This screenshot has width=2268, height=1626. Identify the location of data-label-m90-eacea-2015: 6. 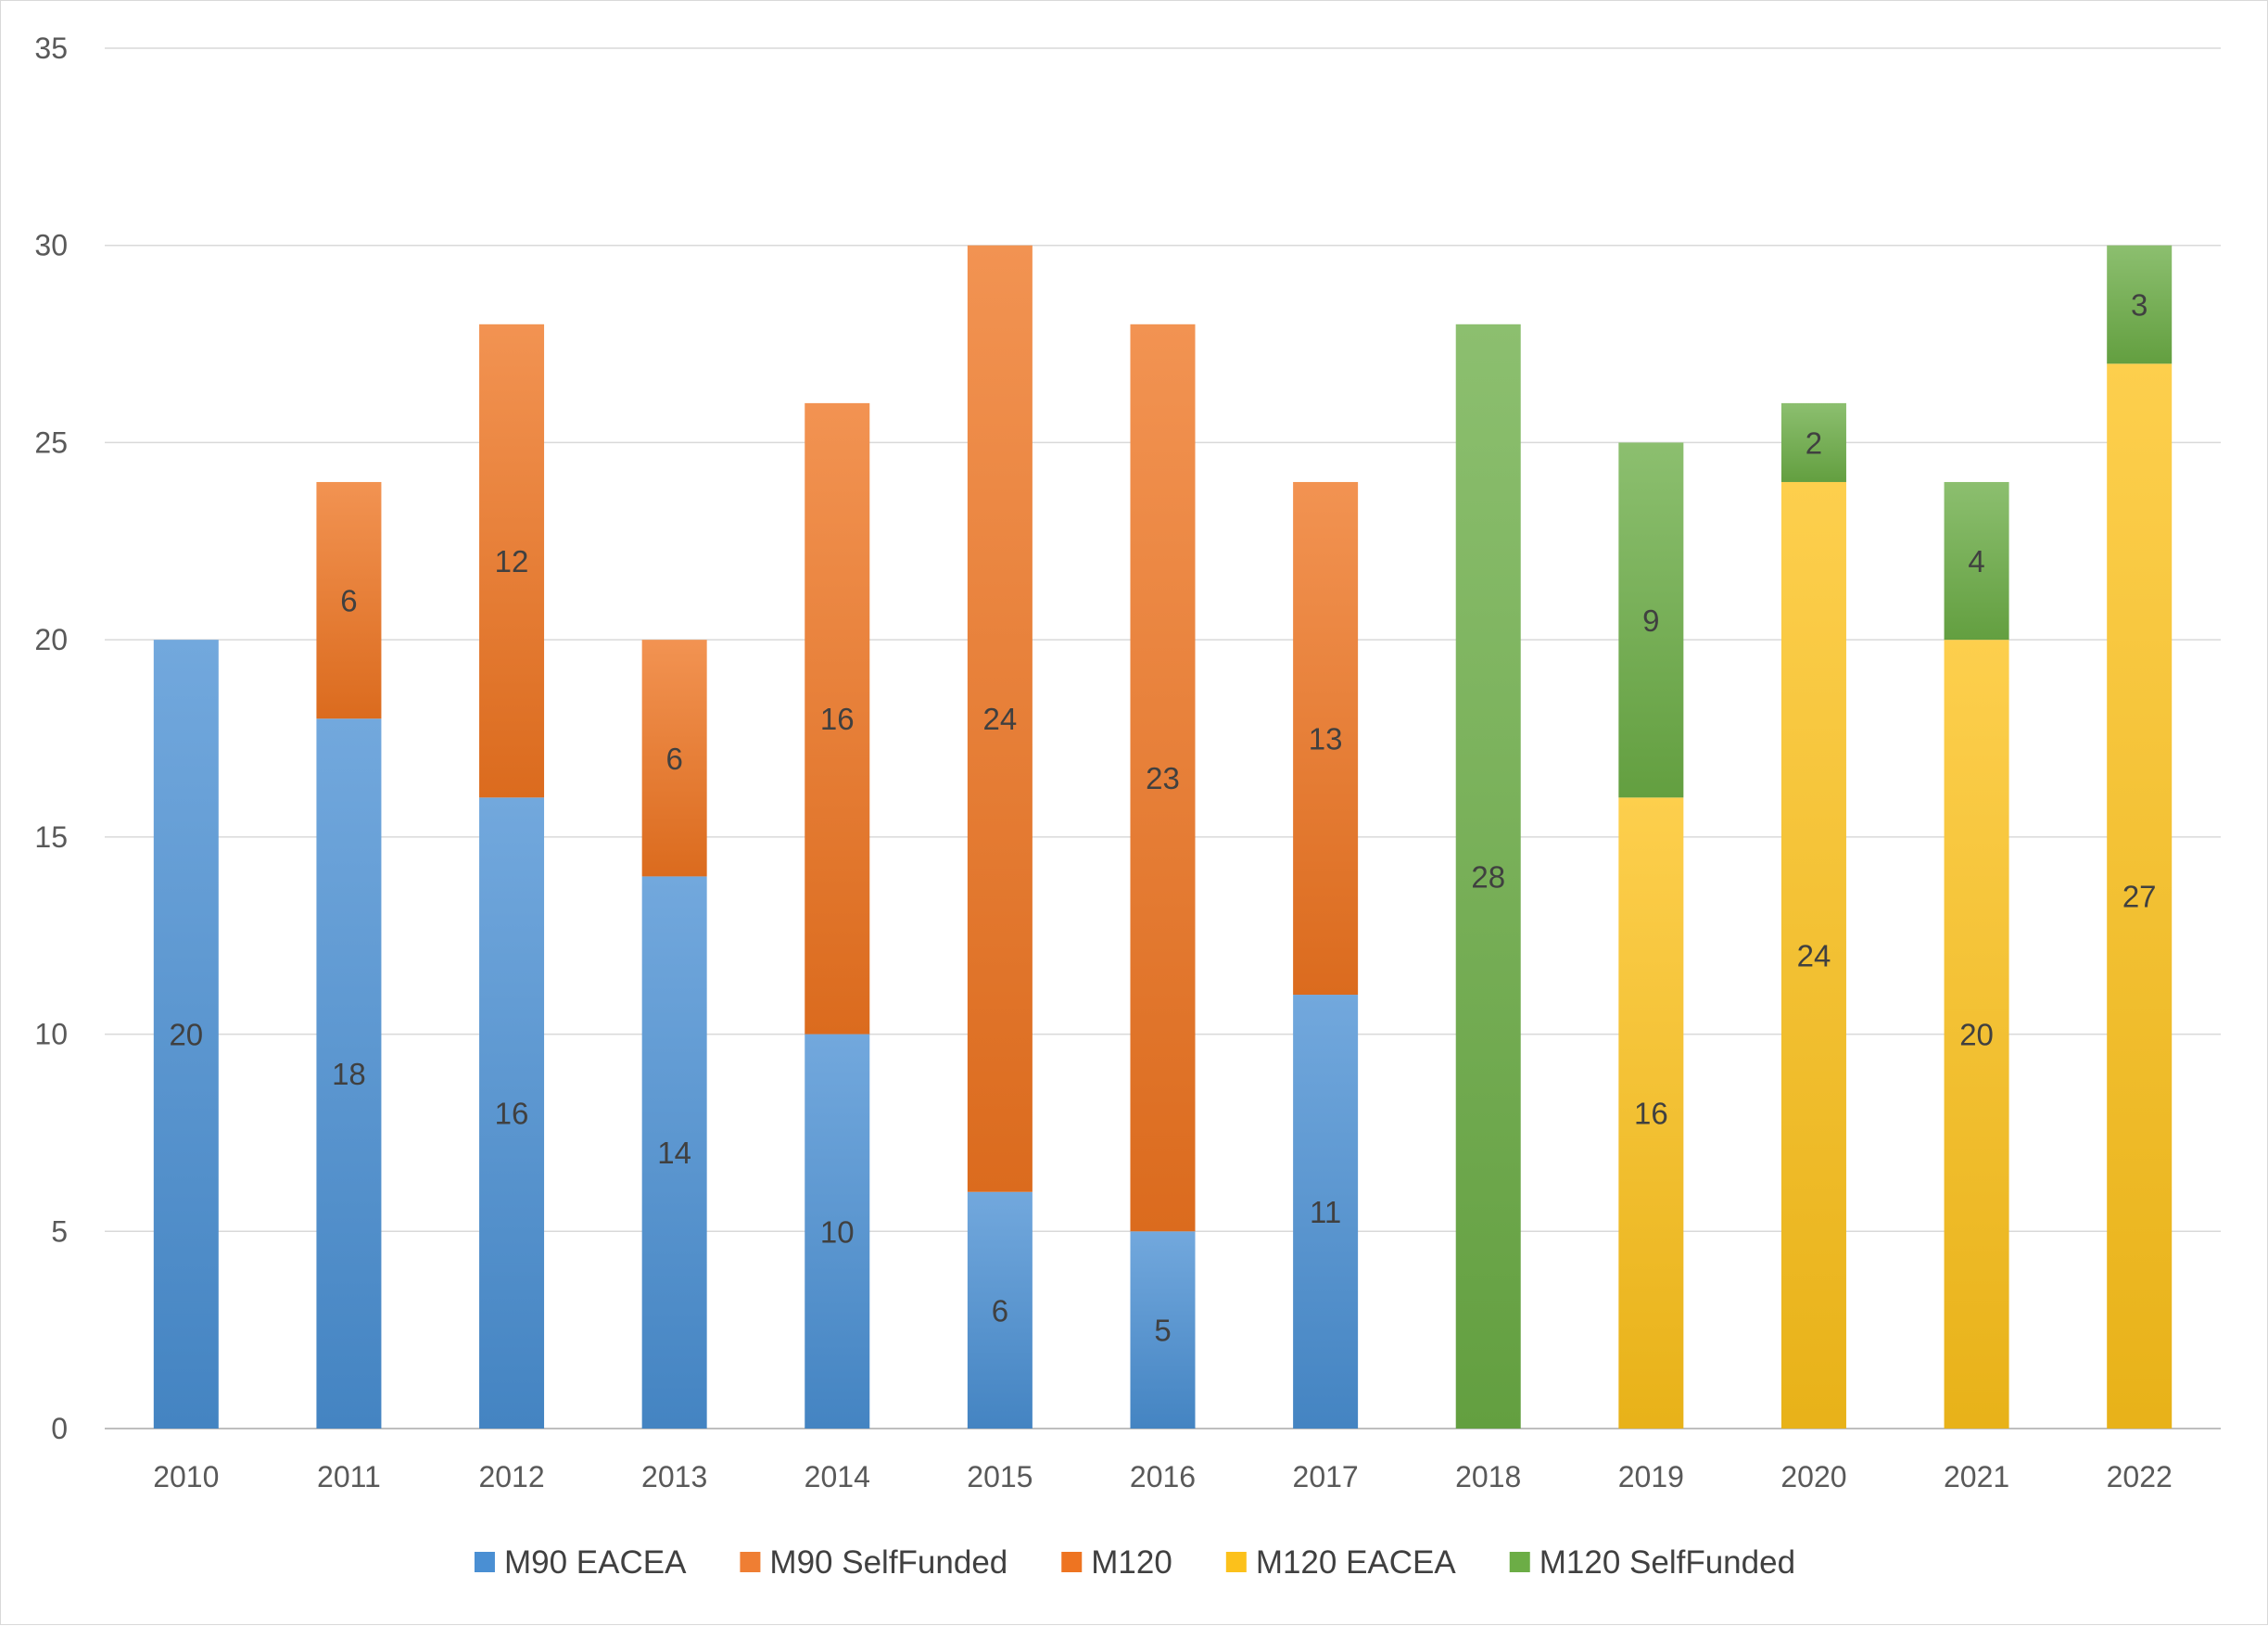
(1000, 1310).